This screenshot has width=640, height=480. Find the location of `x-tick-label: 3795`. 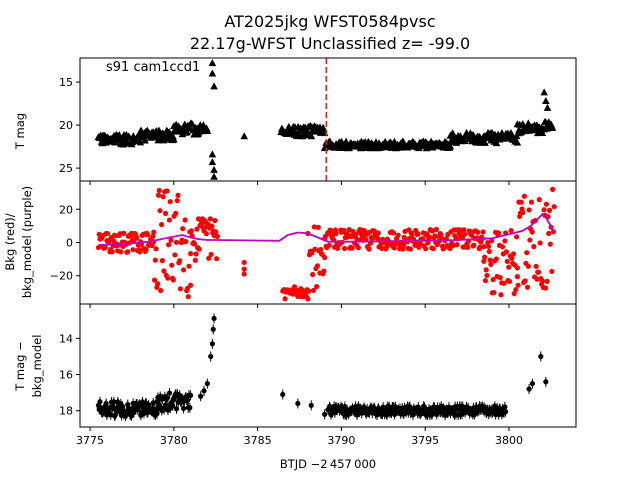

x-tick-label: 3795 is located at coordinates (425, 440).